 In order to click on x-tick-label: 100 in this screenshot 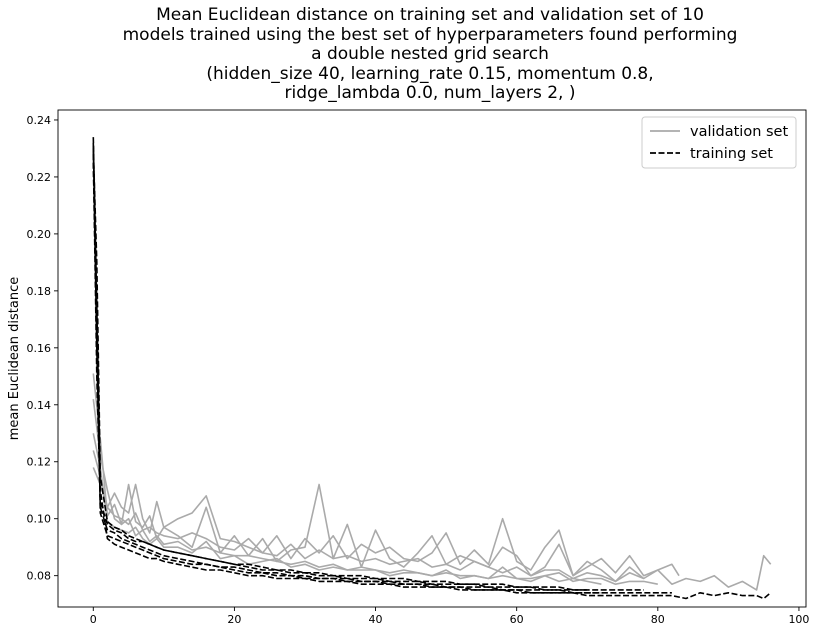, I will do `click(798, 619)`.